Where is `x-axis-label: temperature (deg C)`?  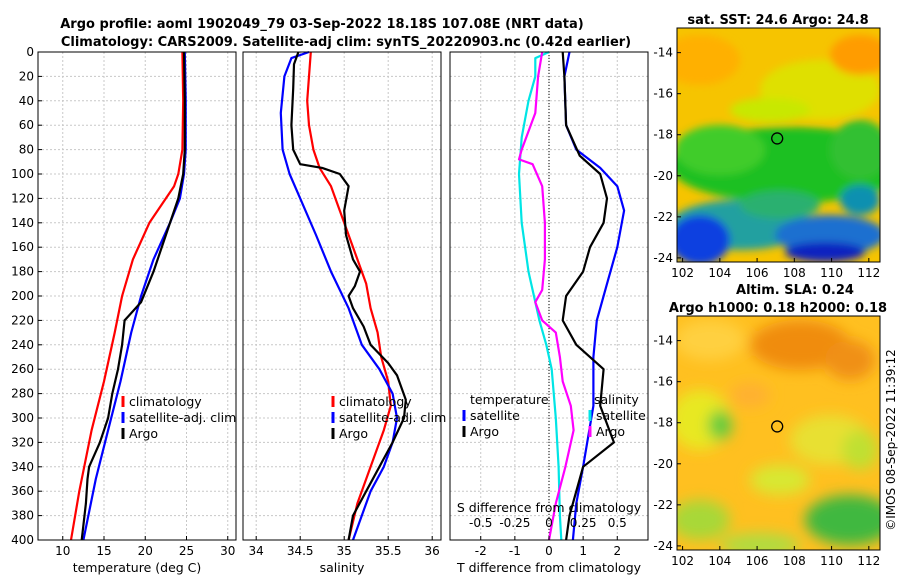
x-axis-label: temperature (deg C) is located at coordinates (137, 567).